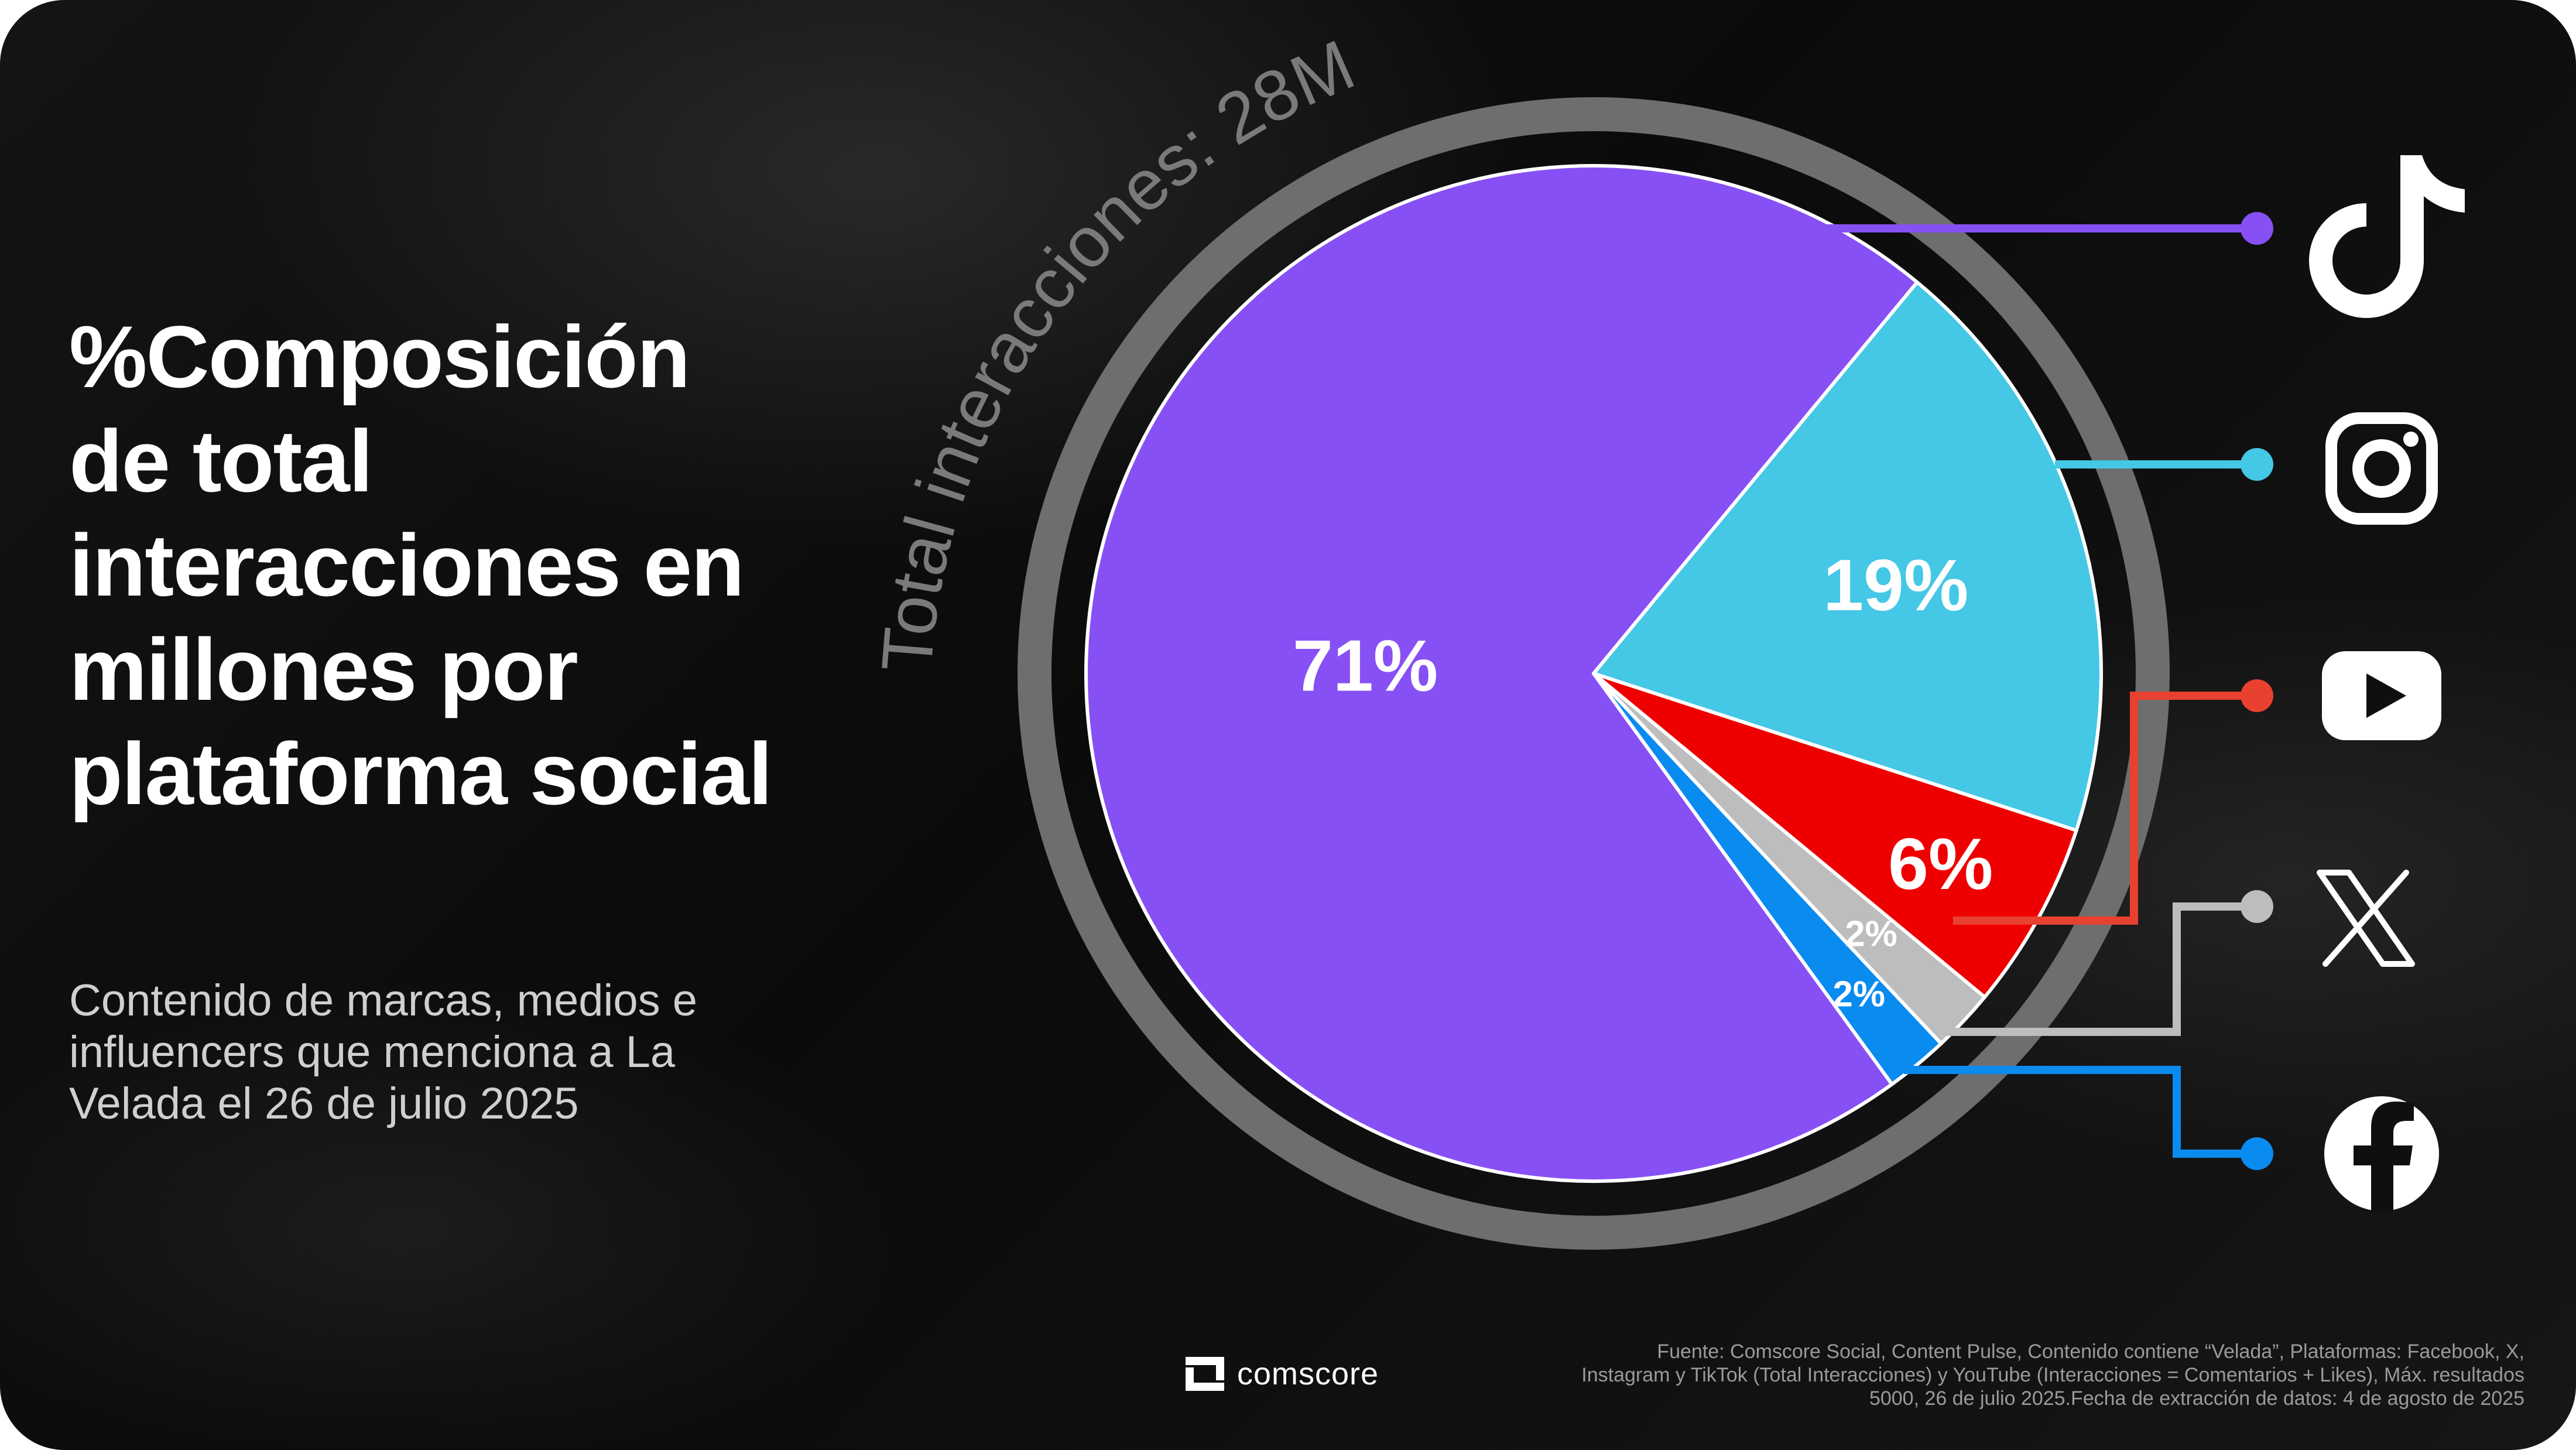  What do you see at coordinates (2387, 237) in the screenshot?
I see `tiktok-icon` at bounding box center [2387, 237].